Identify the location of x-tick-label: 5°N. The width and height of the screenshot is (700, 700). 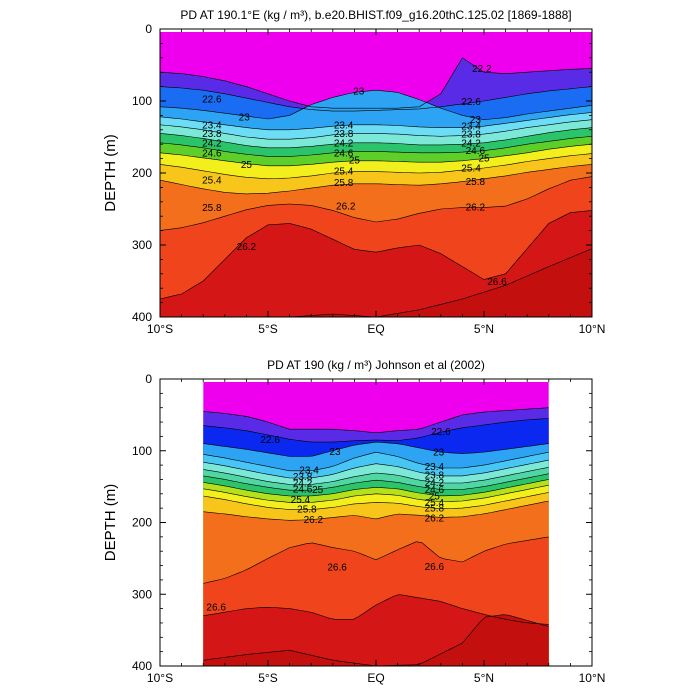
(484, 678).